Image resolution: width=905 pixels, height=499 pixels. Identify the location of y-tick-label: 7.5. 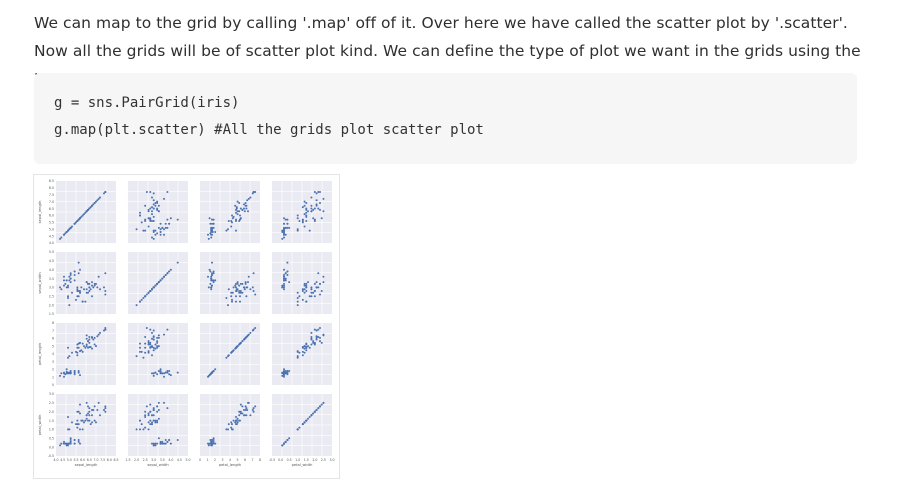
(51, 195).